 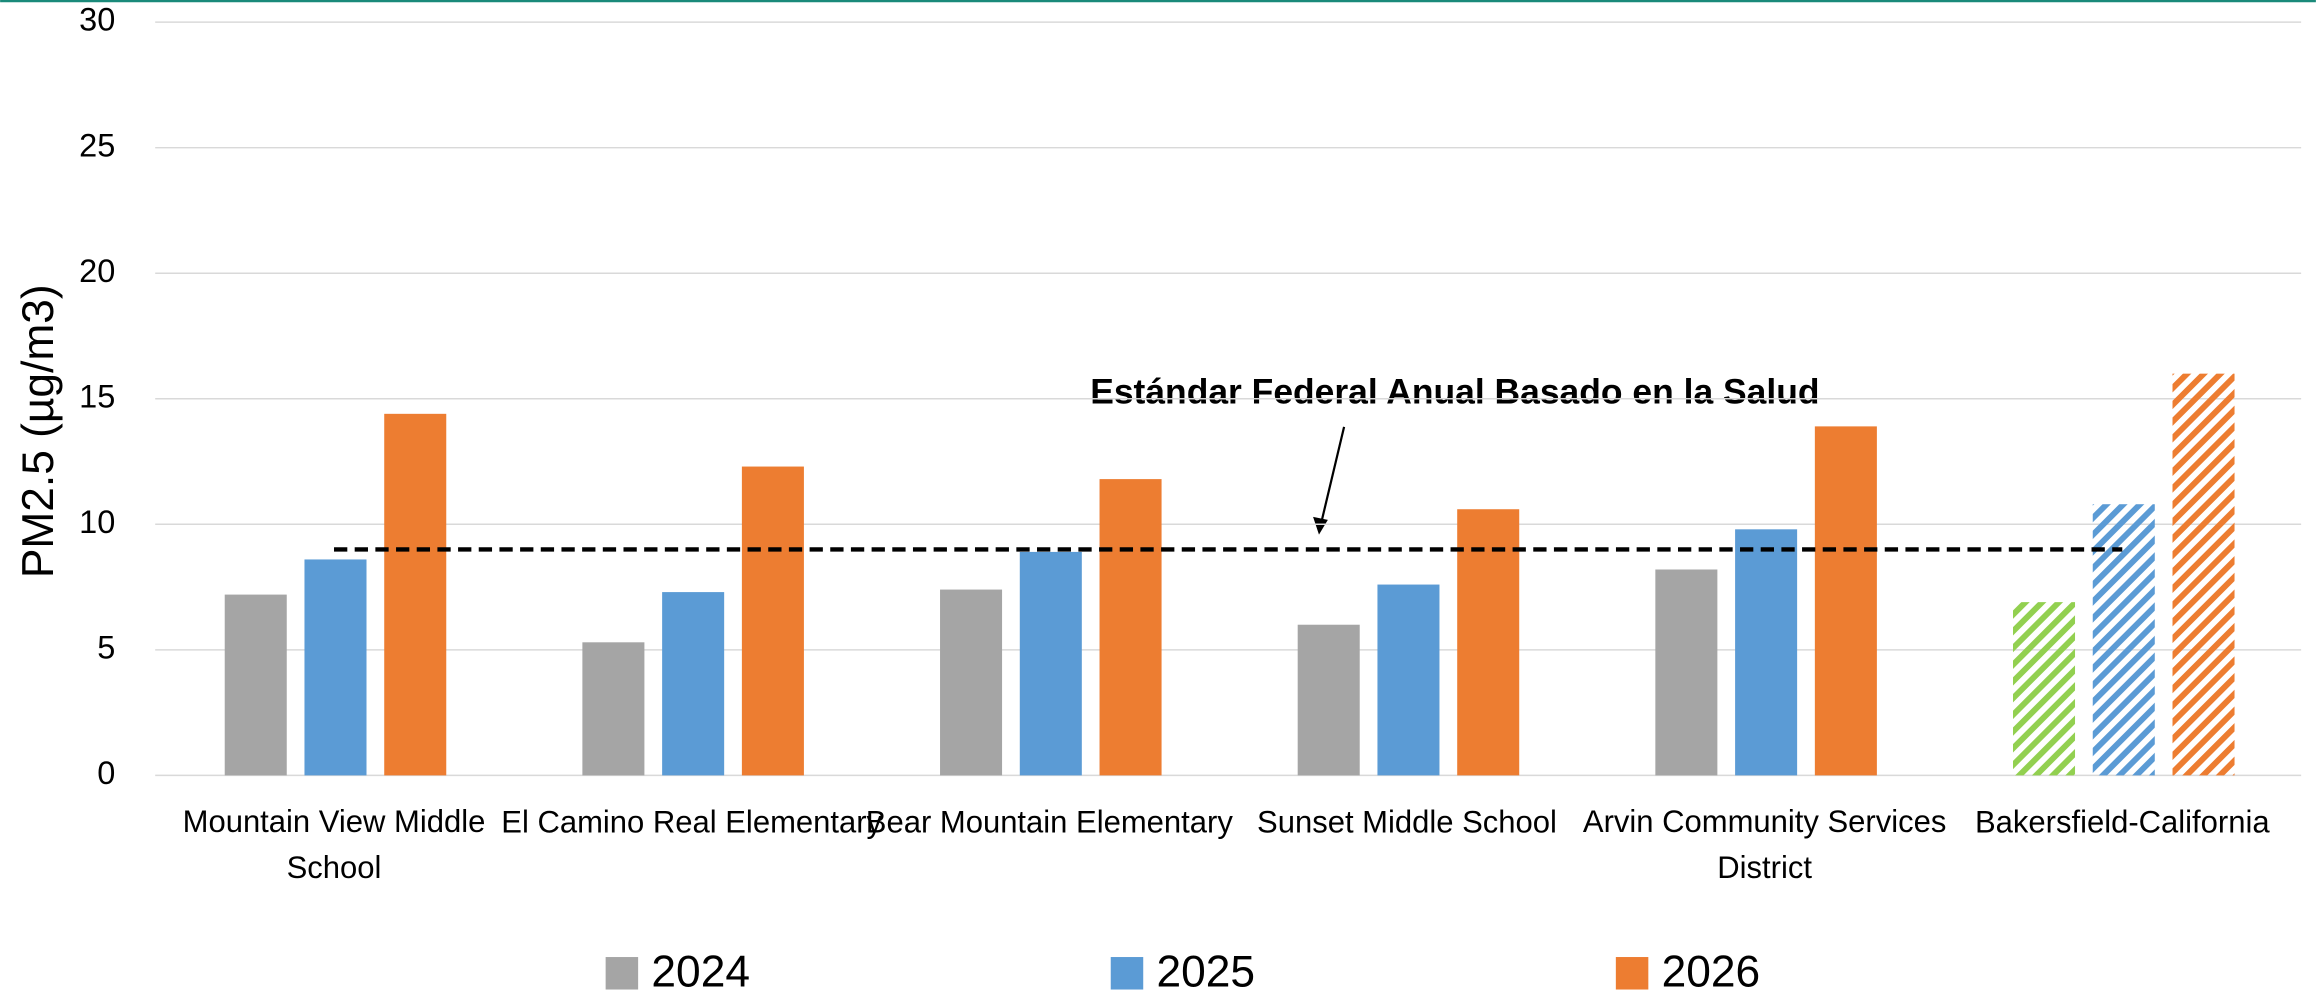 What do you see at coordinates (97, 522) in the screenshot?
I see `y-tick-label: 10` at bounding box center [97, 522].